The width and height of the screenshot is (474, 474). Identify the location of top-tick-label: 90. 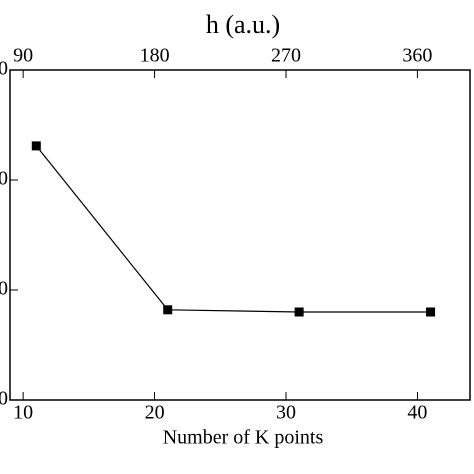
(23, 56).